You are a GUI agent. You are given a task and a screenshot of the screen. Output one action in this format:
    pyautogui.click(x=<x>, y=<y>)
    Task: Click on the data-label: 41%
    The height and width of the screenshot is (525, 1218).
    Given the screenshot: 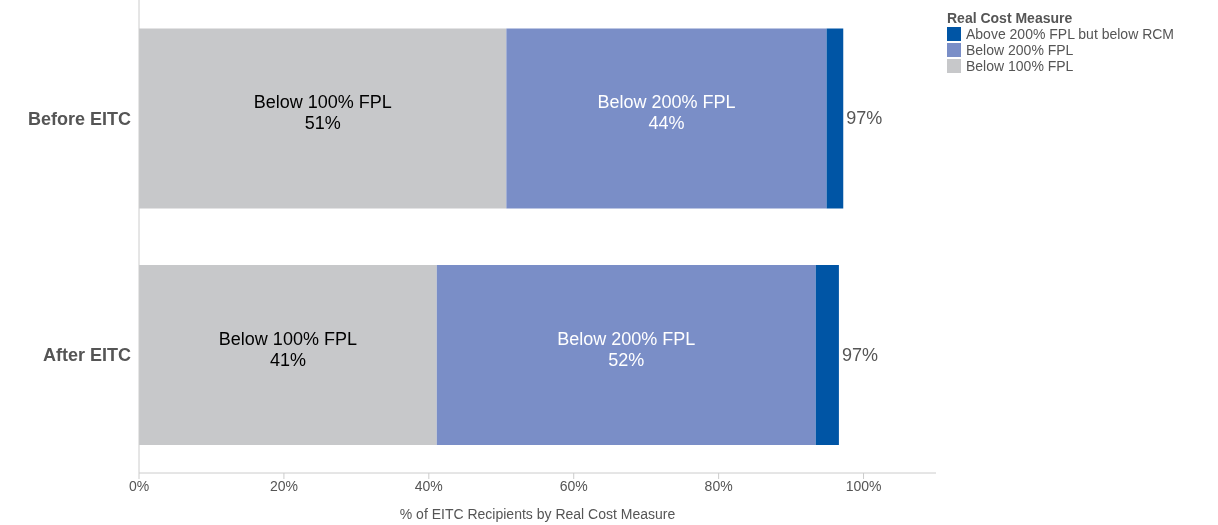 What is the action you would take?
    pyautogui.click(x=287, y=359)
    